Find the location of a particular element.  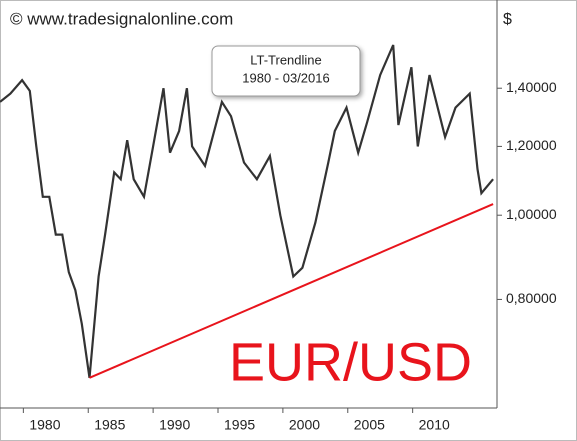

x-tick-label: 2000 is located at coordinates (304, 425).